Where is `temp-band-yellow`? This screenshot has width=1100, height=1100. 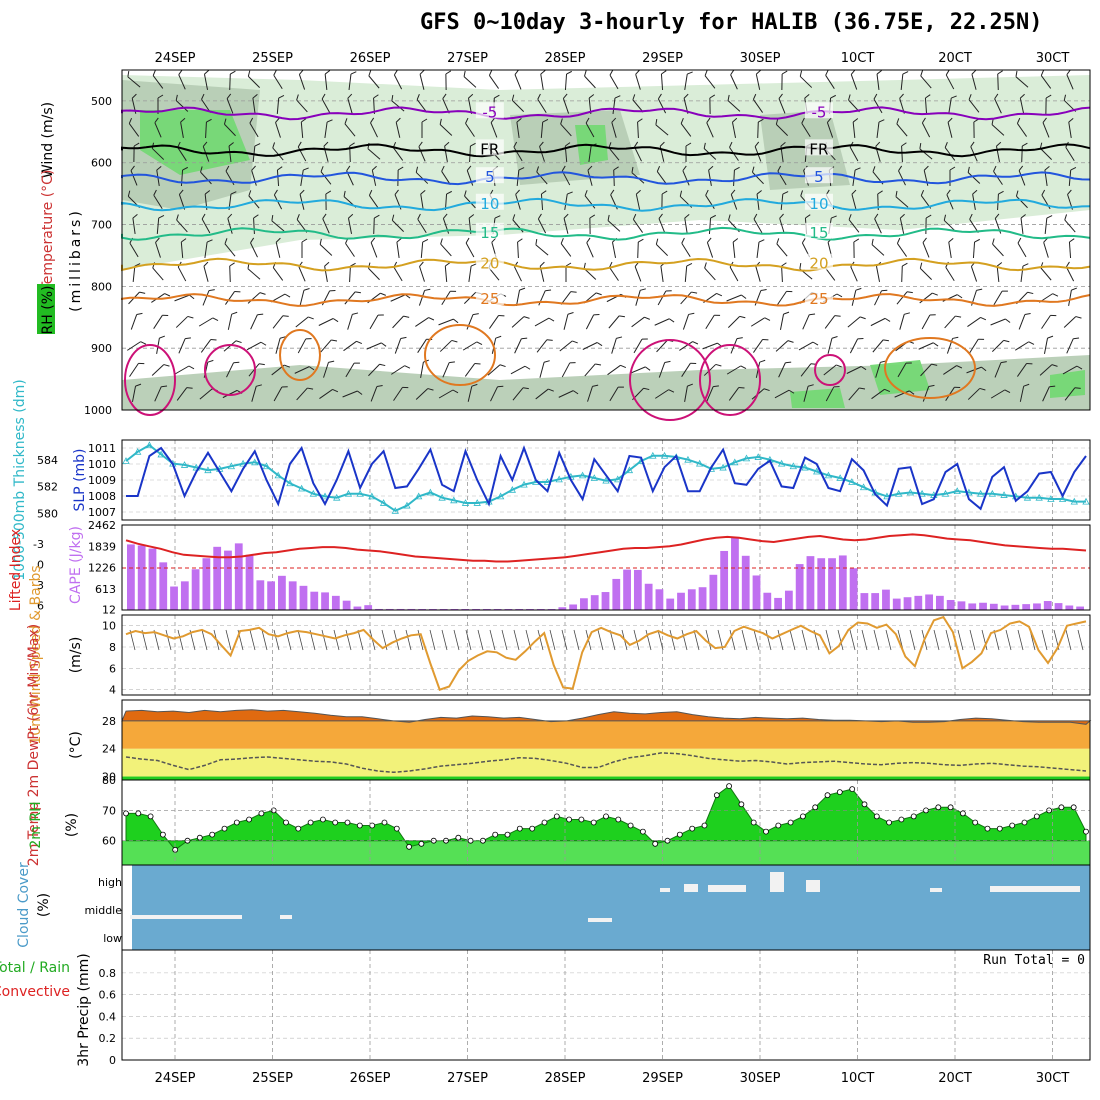
temp-band-yellow is located at coordinates (606, 762).